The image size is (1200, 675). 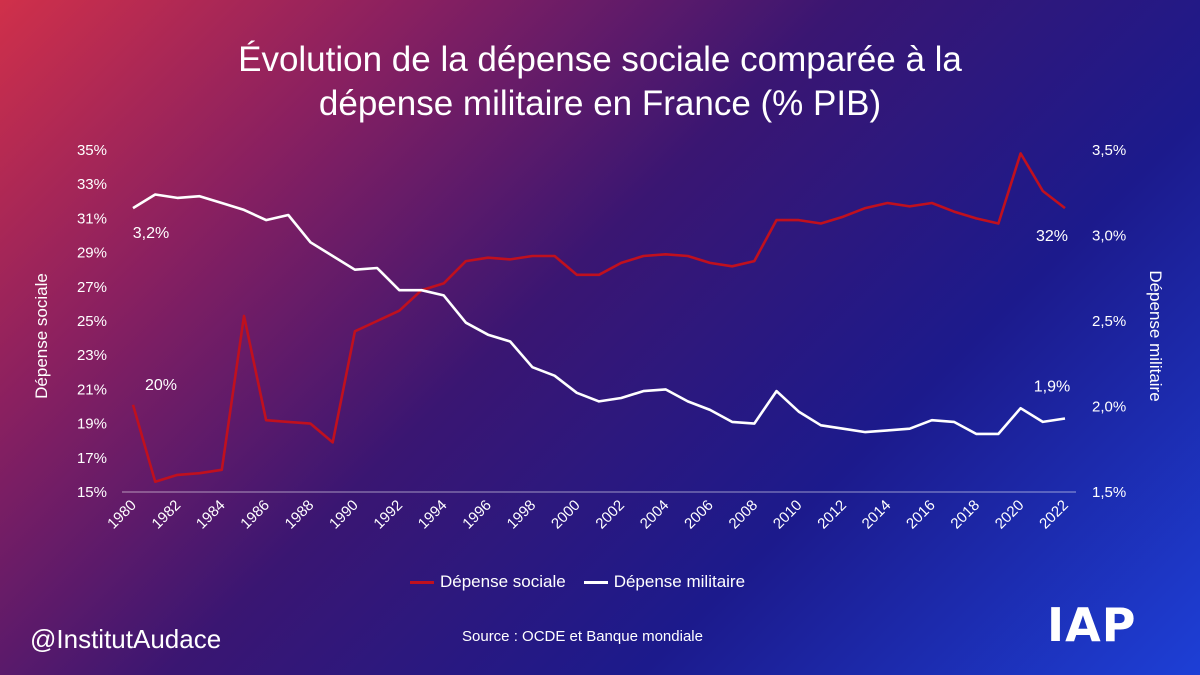 I want to click on y-right-tick-label: 2,5%, so click(x=1109, y=321).